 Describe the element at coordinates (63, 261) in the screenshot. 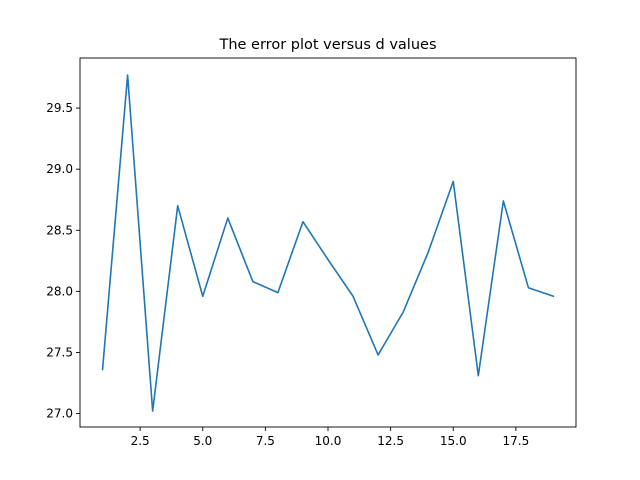

I see `y-axis: 27.0 27.5 28.0 28.5 29.0 29.5` at that location.